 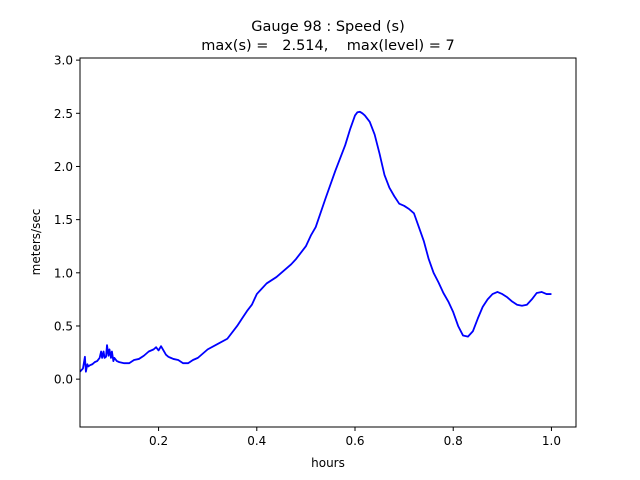 What do you see at coordinates (354, 441) in the screenshot?
I see `x-tick-label: 0.6` at bounding box center [354, 441].